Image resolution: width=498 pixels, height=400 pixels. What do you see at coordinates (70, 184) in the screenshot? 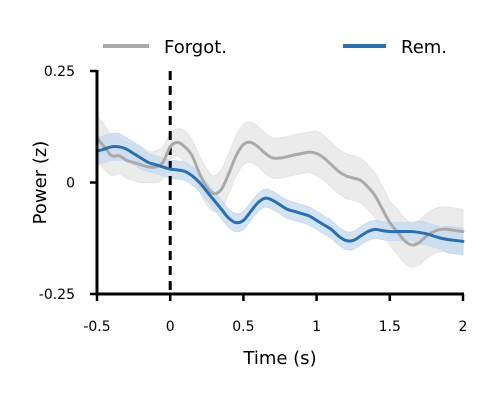
I see `y-tick-label-1: 0` at bounding box center [70, 184].